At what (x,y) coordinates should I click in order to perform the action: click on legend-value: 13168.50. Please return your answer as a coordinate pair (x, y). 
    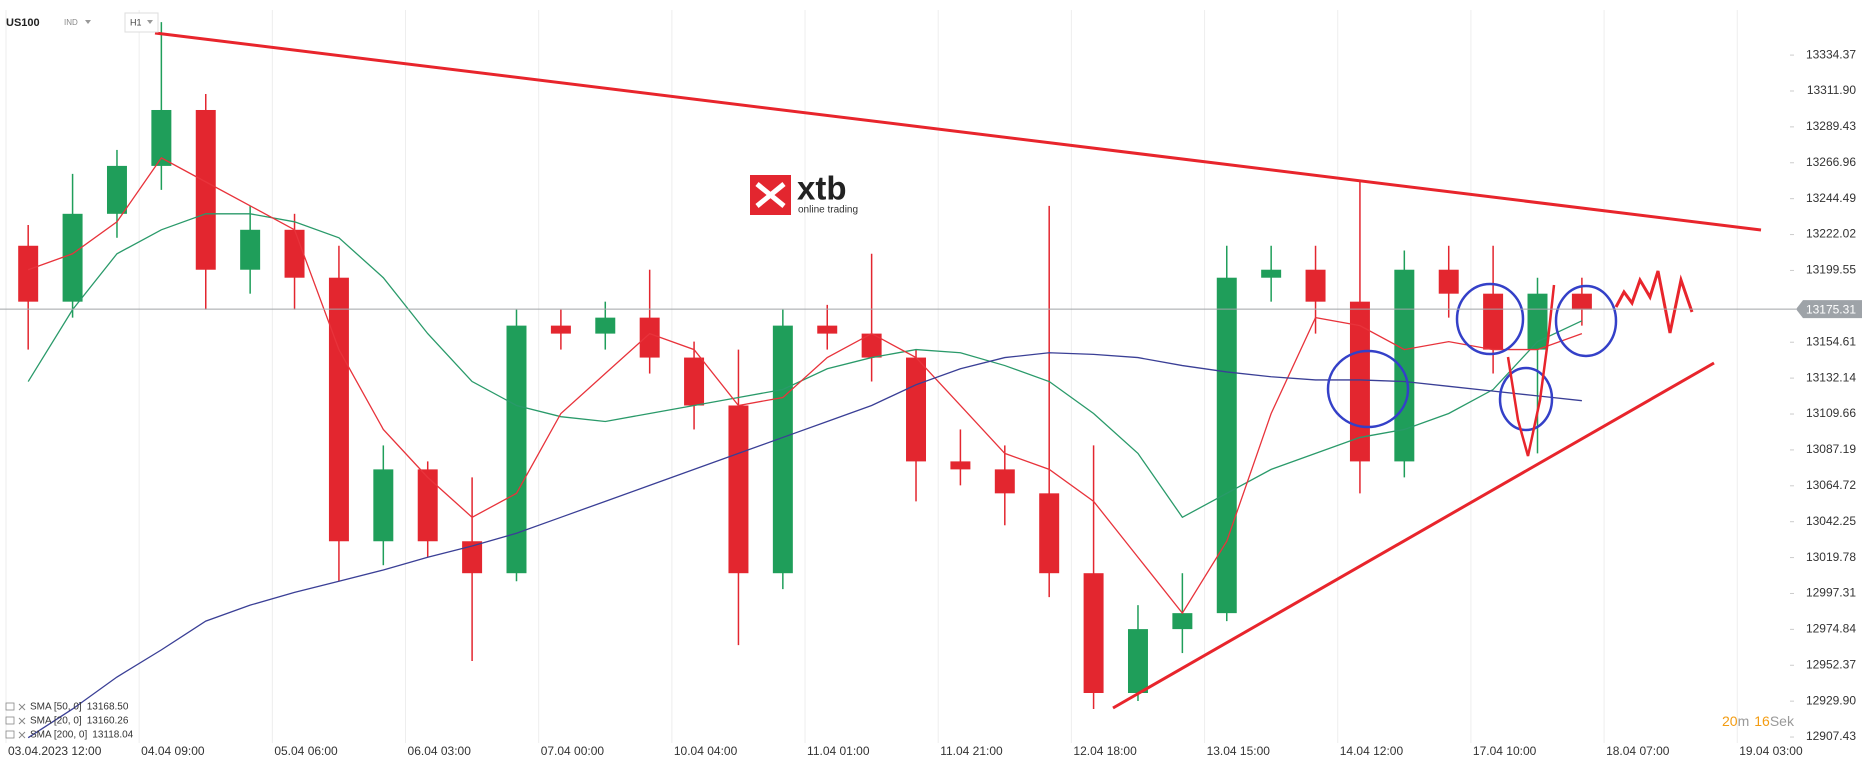
    Looking at the image, I should click on (108, 707).